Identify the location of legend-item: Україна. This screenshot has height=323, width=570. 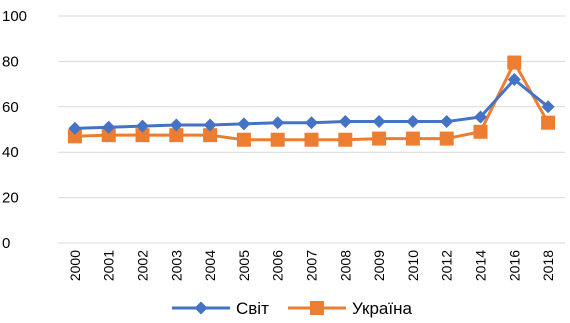
(350, 308).